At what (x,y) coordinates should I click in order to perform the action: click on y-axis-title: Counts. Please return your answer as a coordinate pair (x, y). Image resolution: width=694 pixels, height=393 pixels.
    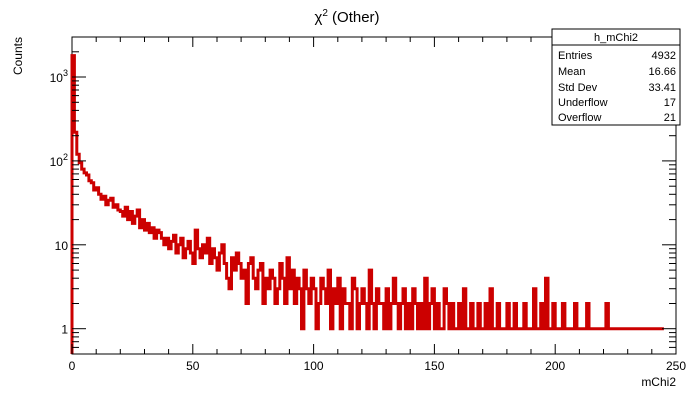
    Looking at the image, I should click on (18, 56).